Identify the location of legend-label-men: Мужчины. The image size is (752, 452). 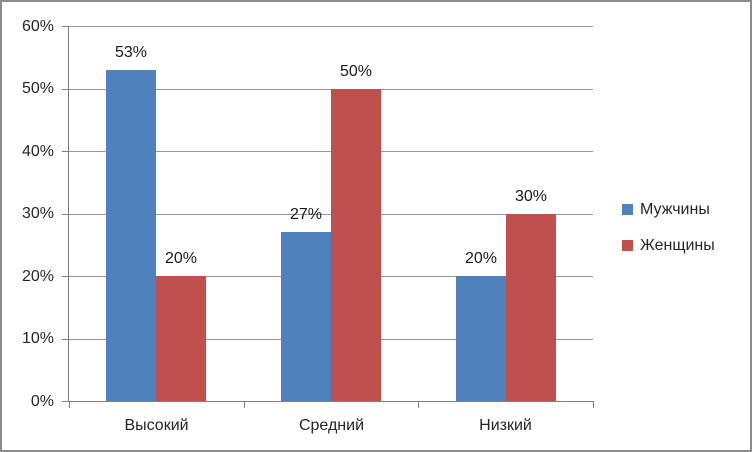
(675, 209).